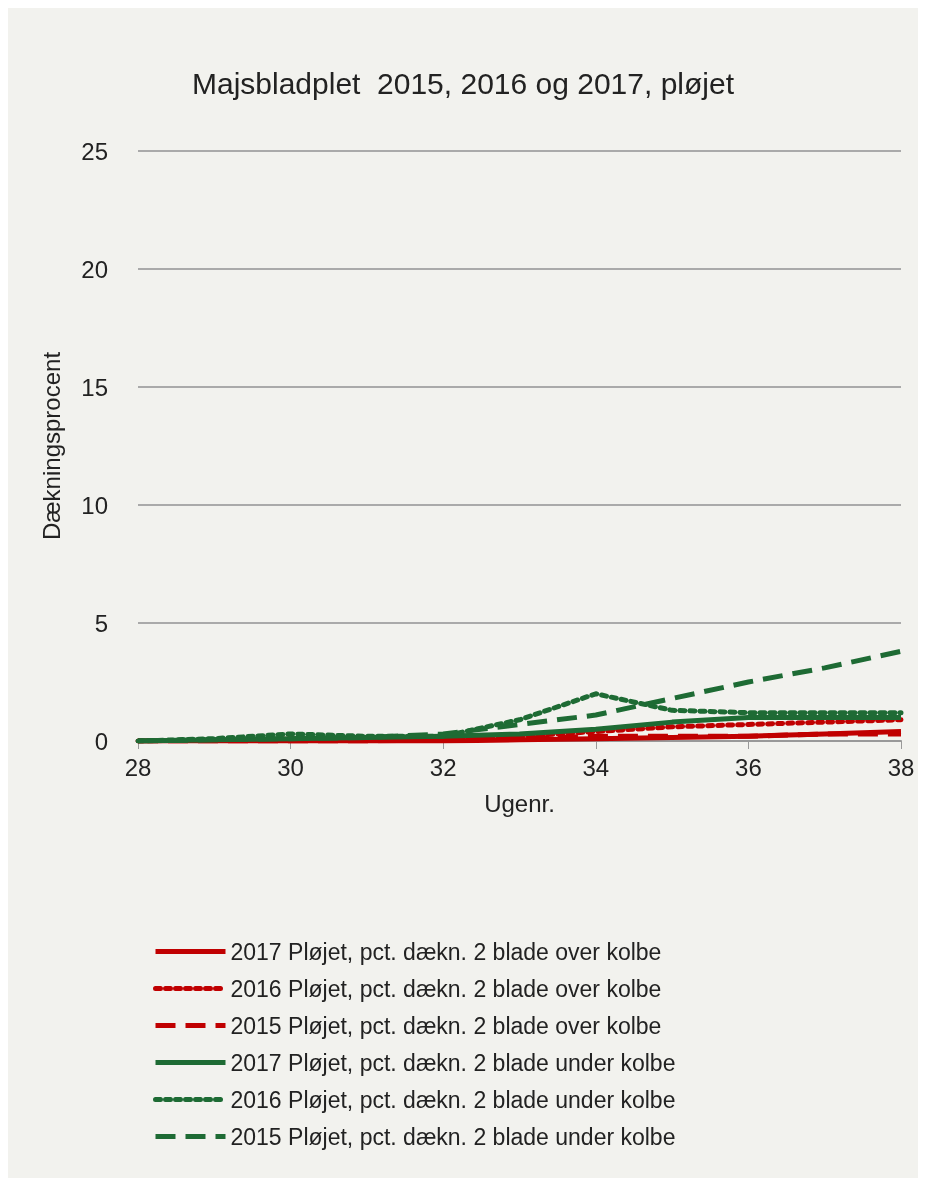 Image resolution: width=926 pixels, height=1189 pixels. I want to click on x-tick-label: 28, so click(138, 767).